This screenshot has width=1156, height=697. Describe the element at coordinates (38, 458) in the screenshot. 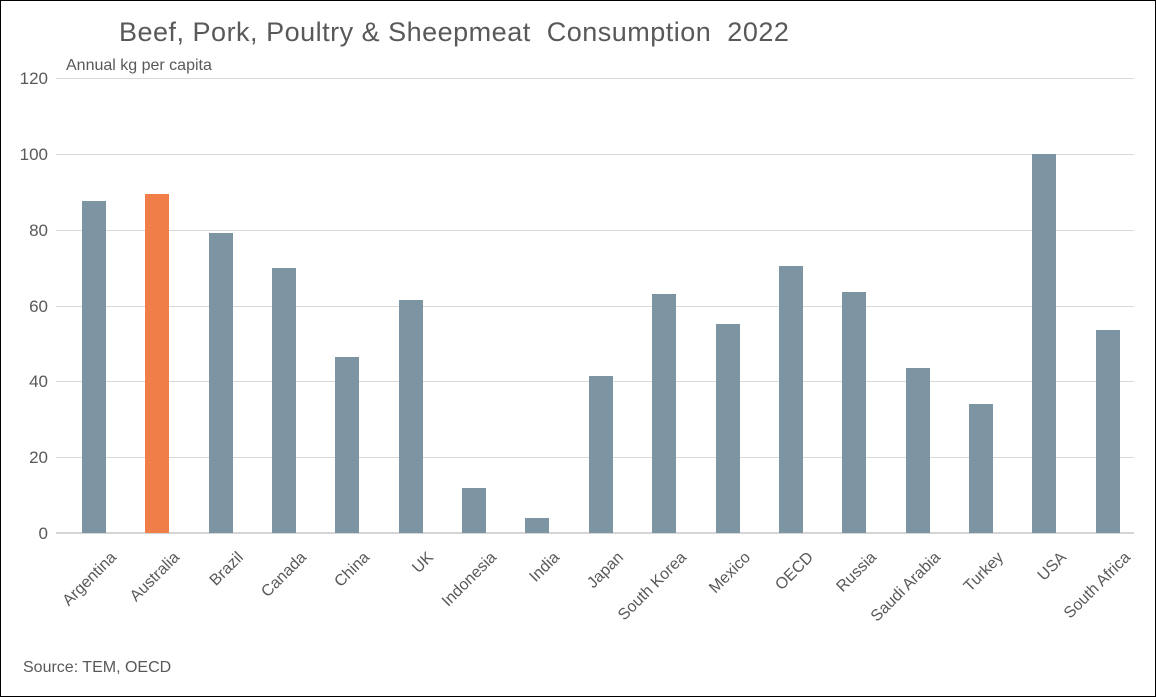

I see `y-axis-label-20: 20` at that location.